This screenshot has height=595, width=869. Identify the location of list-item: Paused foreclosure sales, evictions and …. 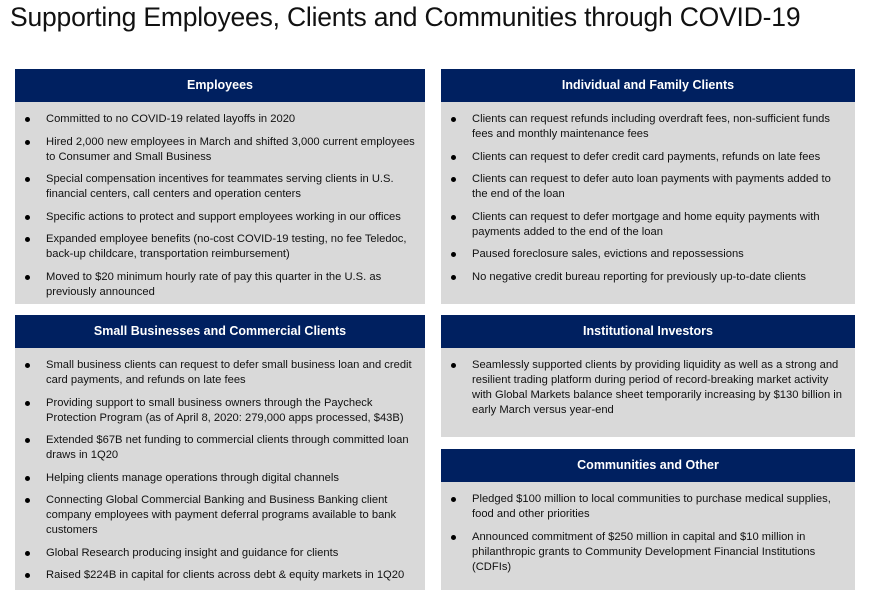
(648, 254).